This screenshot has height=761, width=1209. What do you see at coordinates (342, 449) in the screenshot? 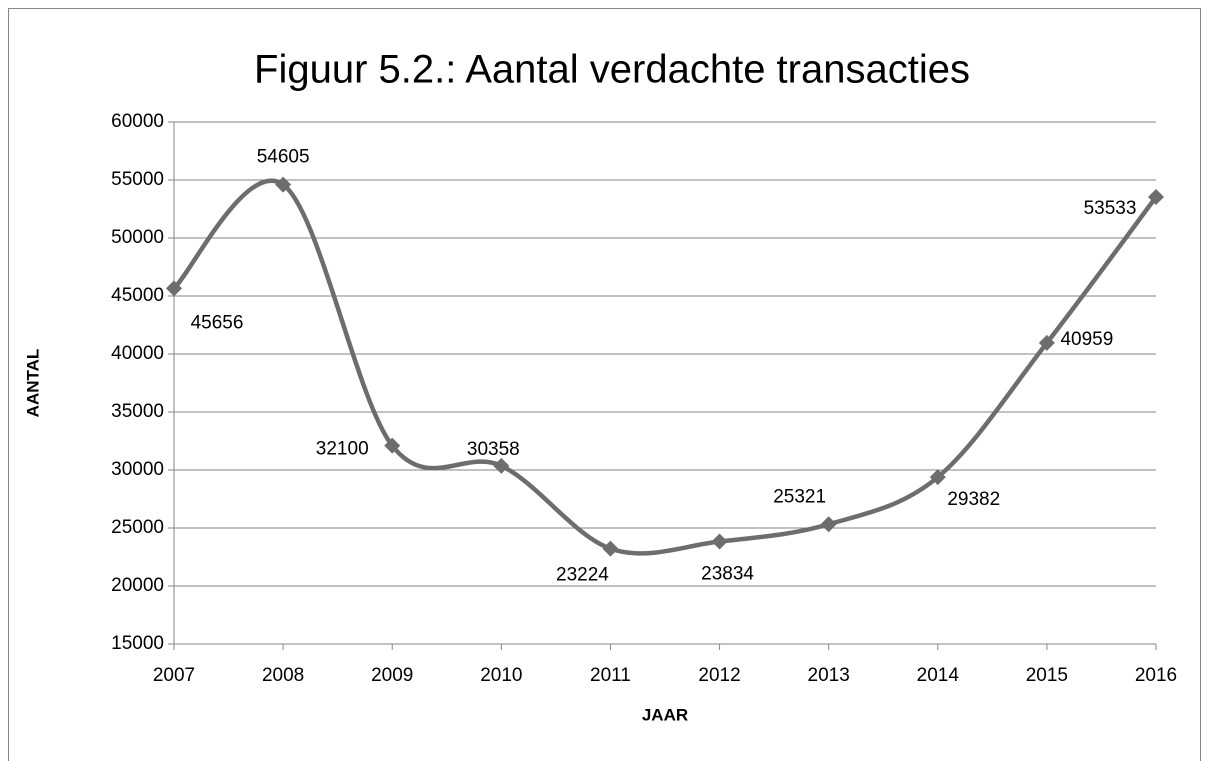
I see `data-label: 32100` at bounding box center [342, 449].